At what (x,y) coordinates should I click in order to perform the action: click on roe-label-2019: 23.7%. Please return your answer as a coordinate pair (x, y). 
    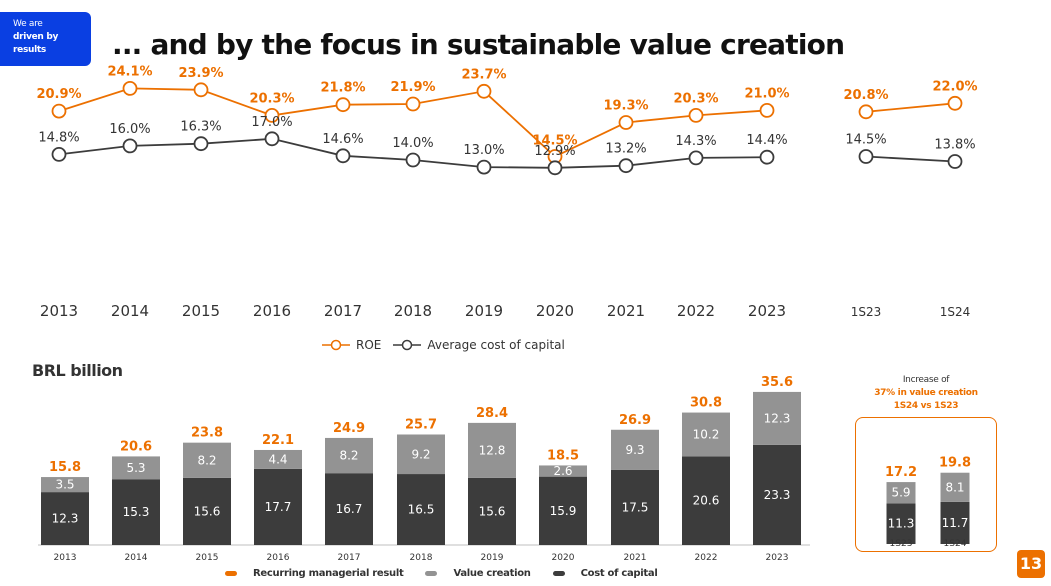
    Looking at the image, I should click on (483, 74).